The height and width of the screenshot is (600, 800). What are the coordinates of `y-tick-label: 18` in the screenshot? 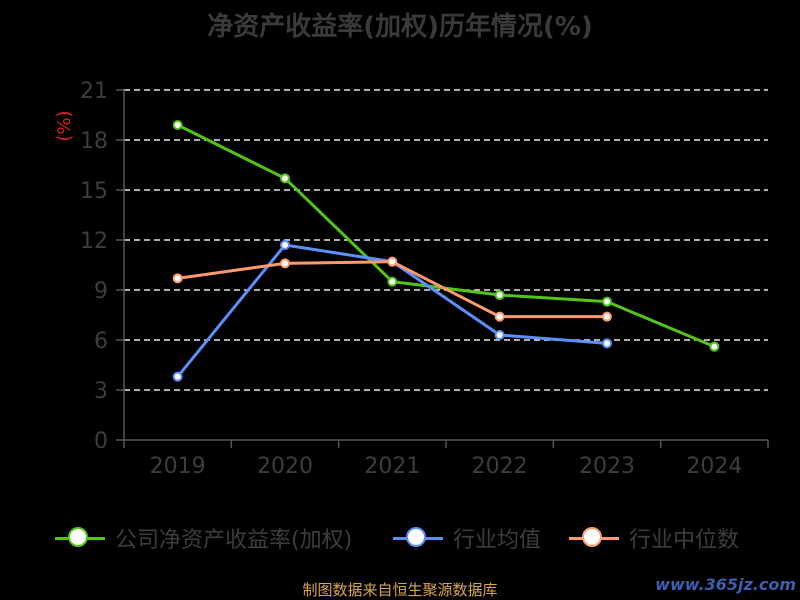 It's located at (94, 141).